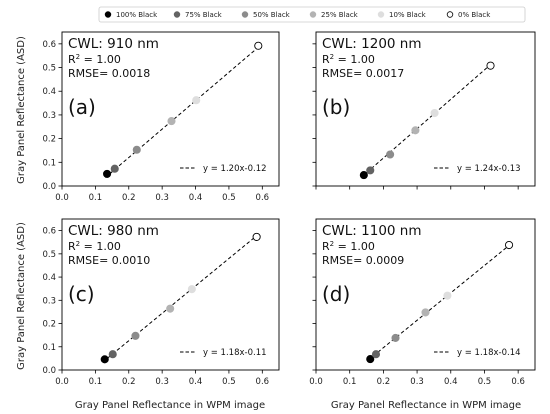 This screenshot has height=414, width=550. I want to click on legend-label: 0% Black, so click(474, 15).